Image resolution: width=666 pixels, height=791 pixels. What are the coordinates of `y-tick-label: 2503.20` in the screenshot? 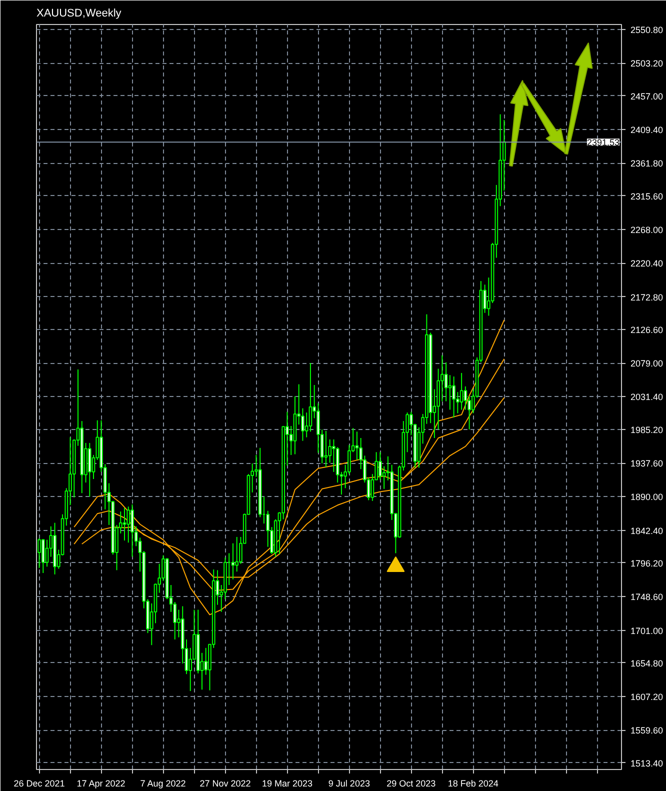 It's located at (647, 63).